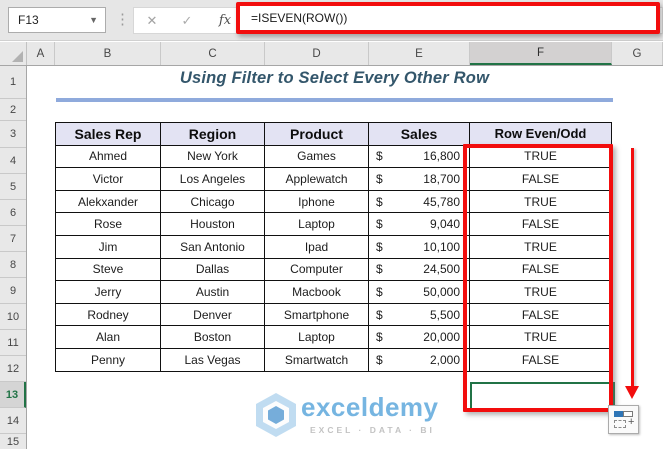  What do you see at coordinates (13, 343) in the screenshot?
I see `row-header-11: 11` at bounding box center [13, 343].